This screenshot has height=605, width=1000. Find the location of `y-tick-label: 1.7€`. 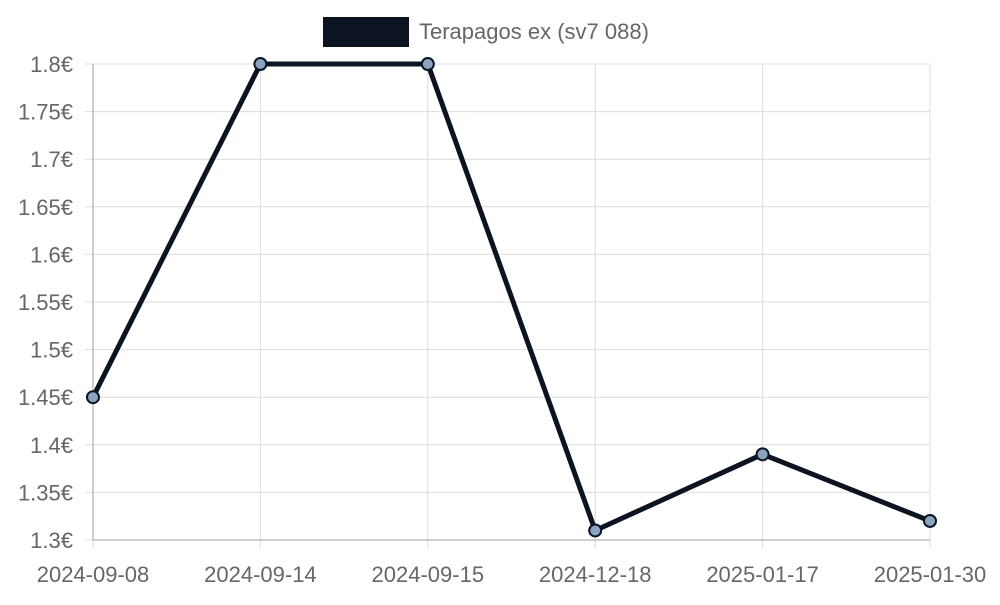

y-tick-label: 1.7€ is located at coordinates (51, 159).